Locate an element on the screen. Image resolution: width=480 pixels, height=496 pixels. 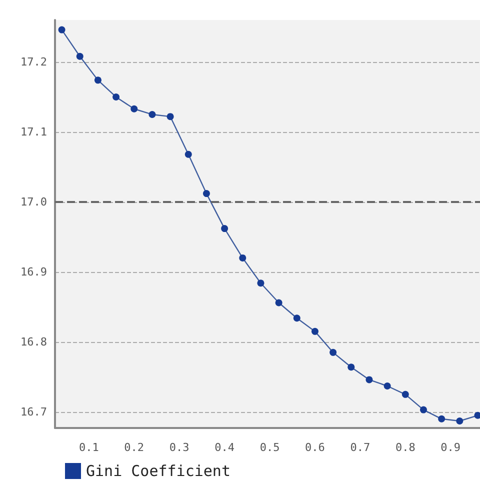
x-tick-label: 0.8 is located at coordinates (405, 447).